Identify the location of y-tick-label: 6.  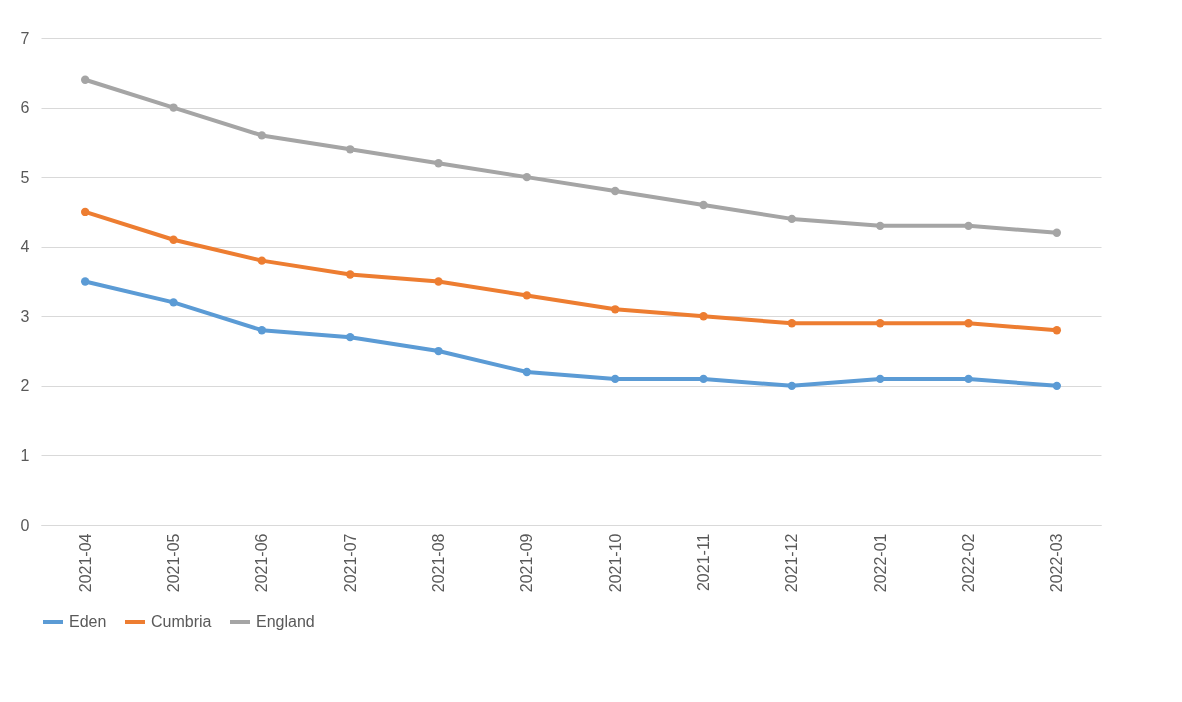
(25, 108).